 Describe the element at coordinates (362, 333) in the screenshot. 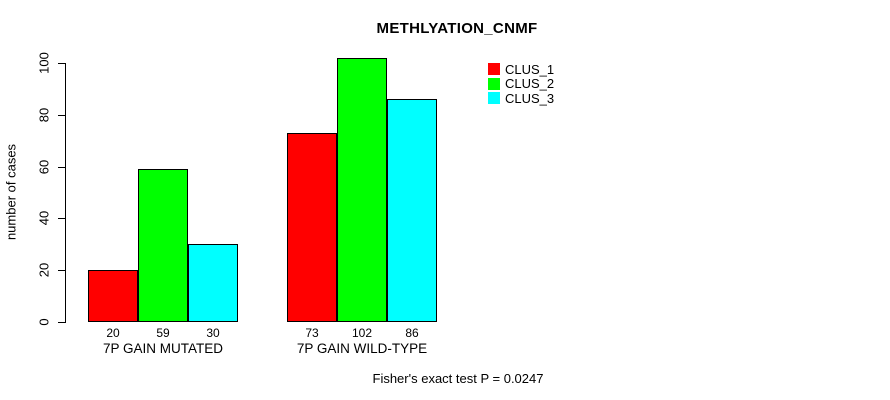

I see `bar-value-label: 102` at that location.